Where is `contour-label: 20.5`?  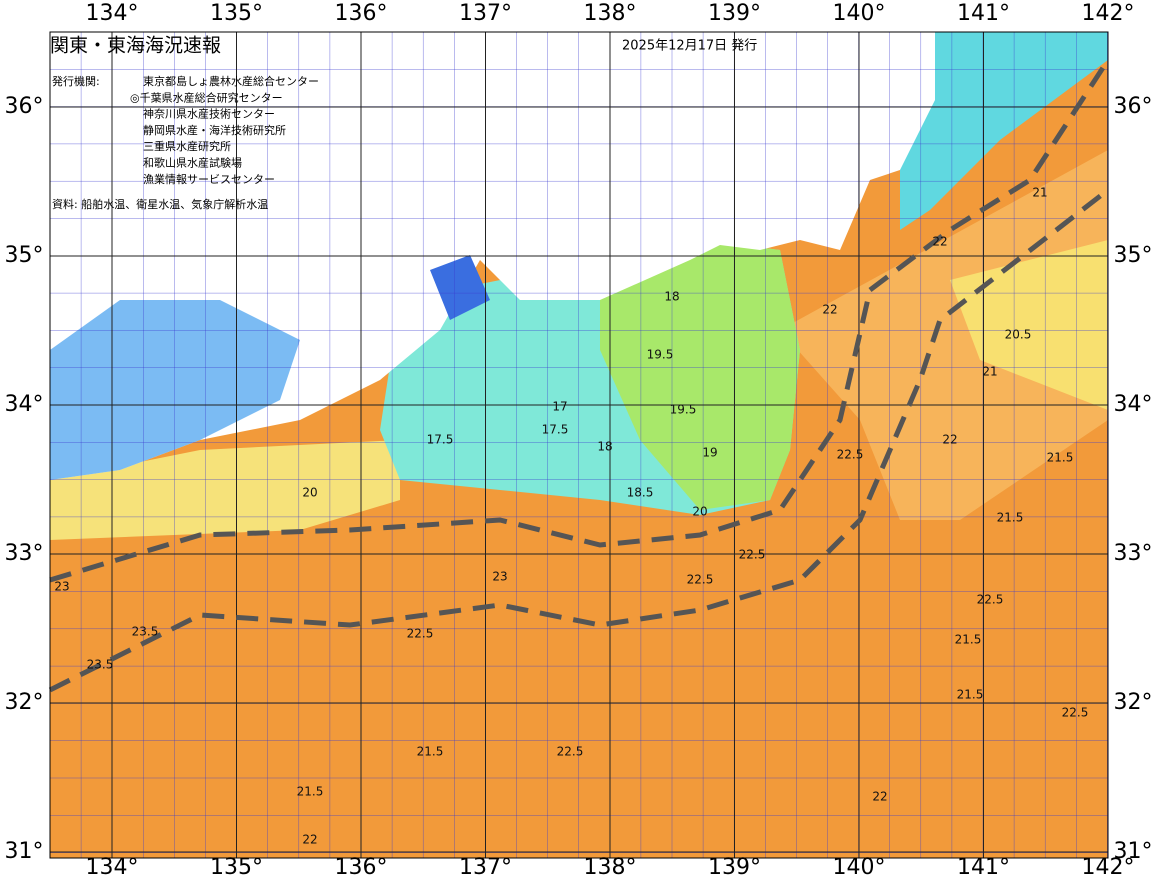
contour-label: 20.5 is located at coordinates (1018, 335).